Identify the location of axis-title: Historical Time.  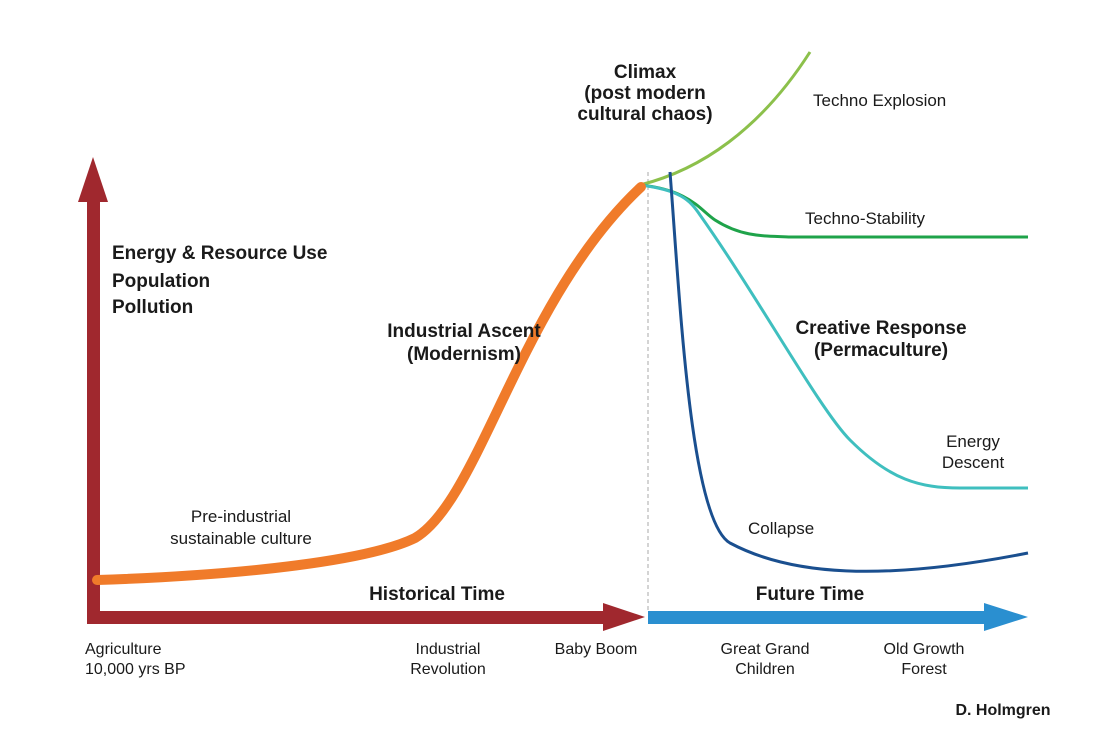
(437, 594).